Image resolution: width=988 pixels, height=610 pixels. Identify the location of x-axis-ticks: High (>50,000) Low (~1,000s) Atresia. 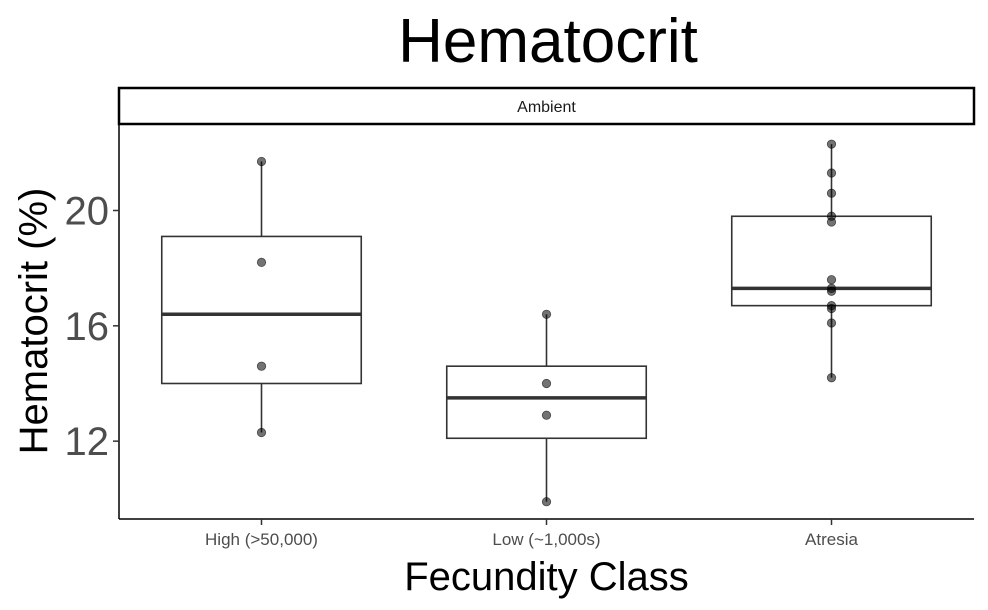
(531, 534).